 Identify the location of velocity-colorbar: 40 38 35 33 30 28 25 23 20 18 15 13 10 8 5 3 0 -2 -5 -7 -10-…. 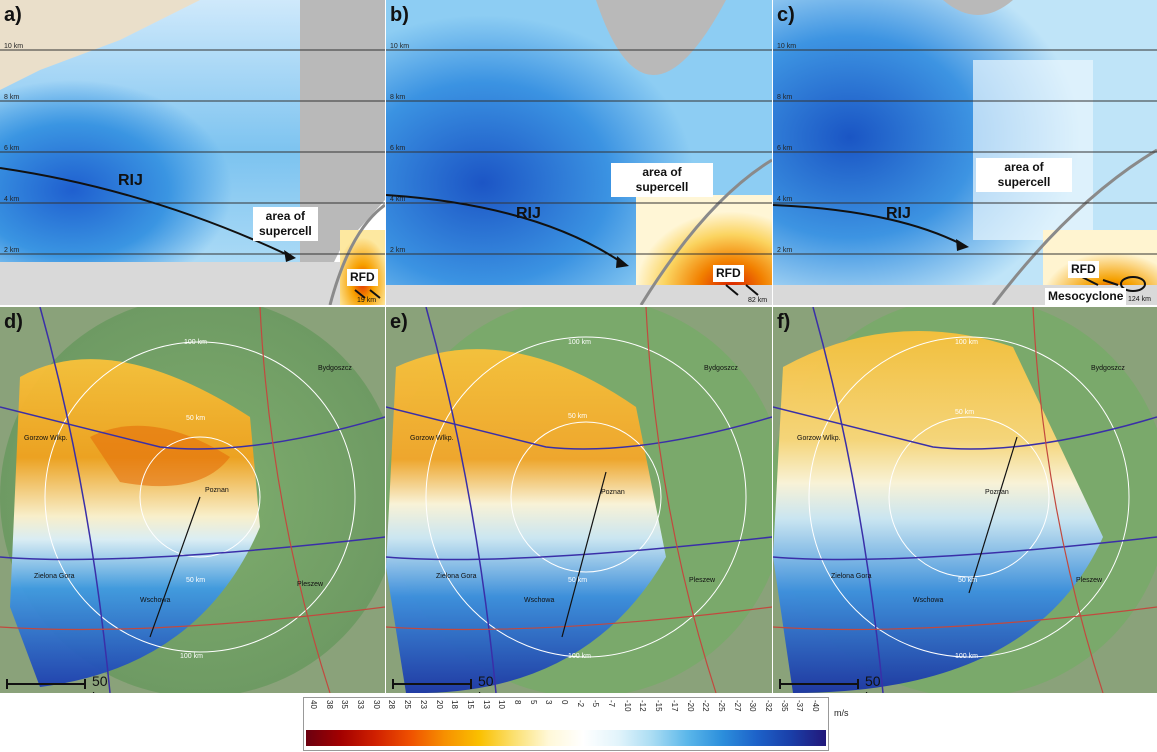
(576, 724).